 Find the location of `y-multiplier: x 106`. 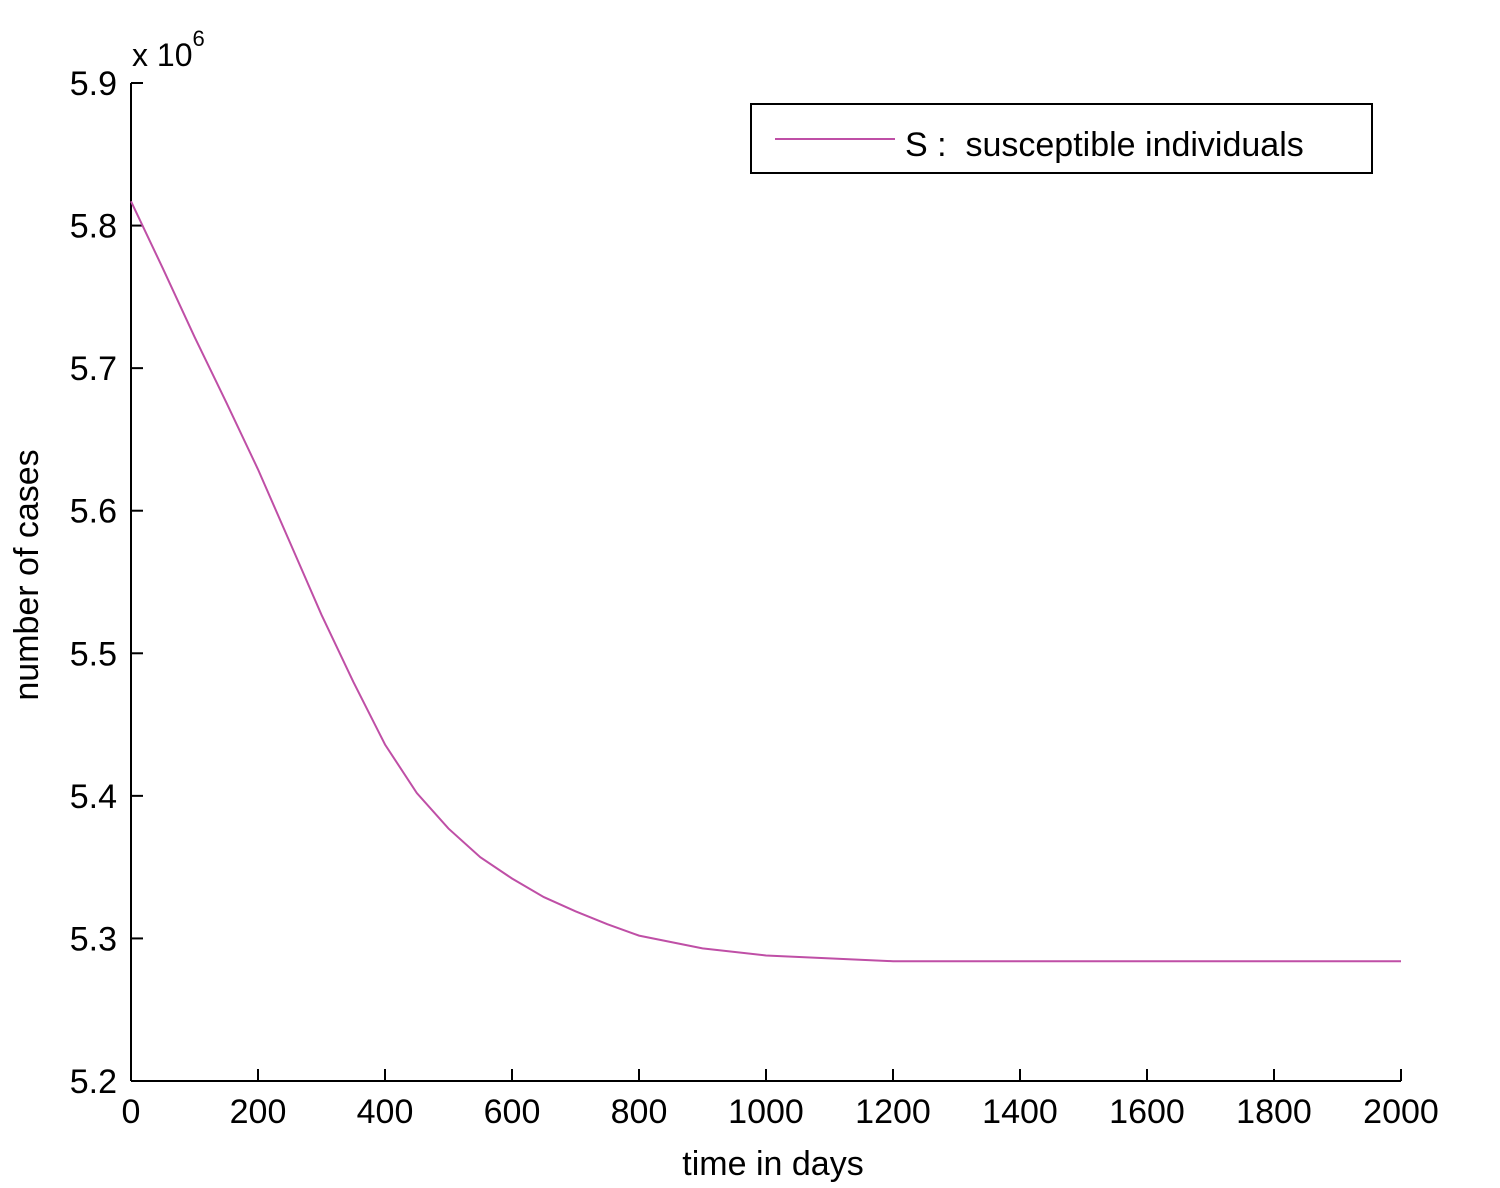

y-multiplier: x 106 is located at coordinates (168, 49).